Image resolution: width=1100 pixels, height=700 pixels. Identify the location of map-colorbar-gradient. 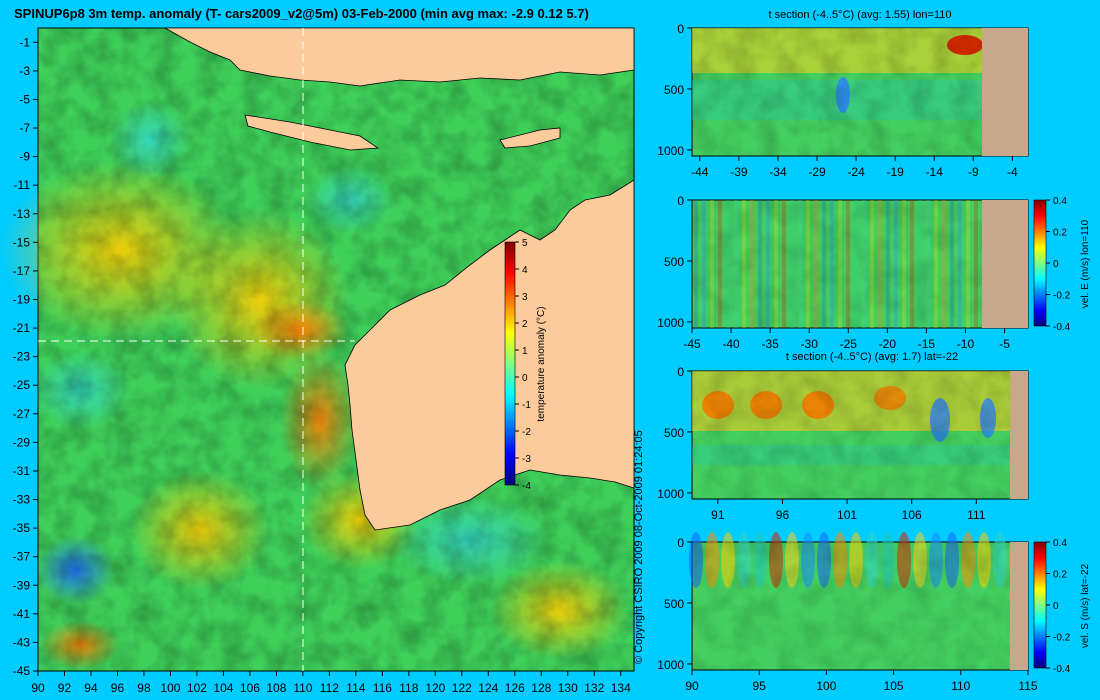
(510, 363).